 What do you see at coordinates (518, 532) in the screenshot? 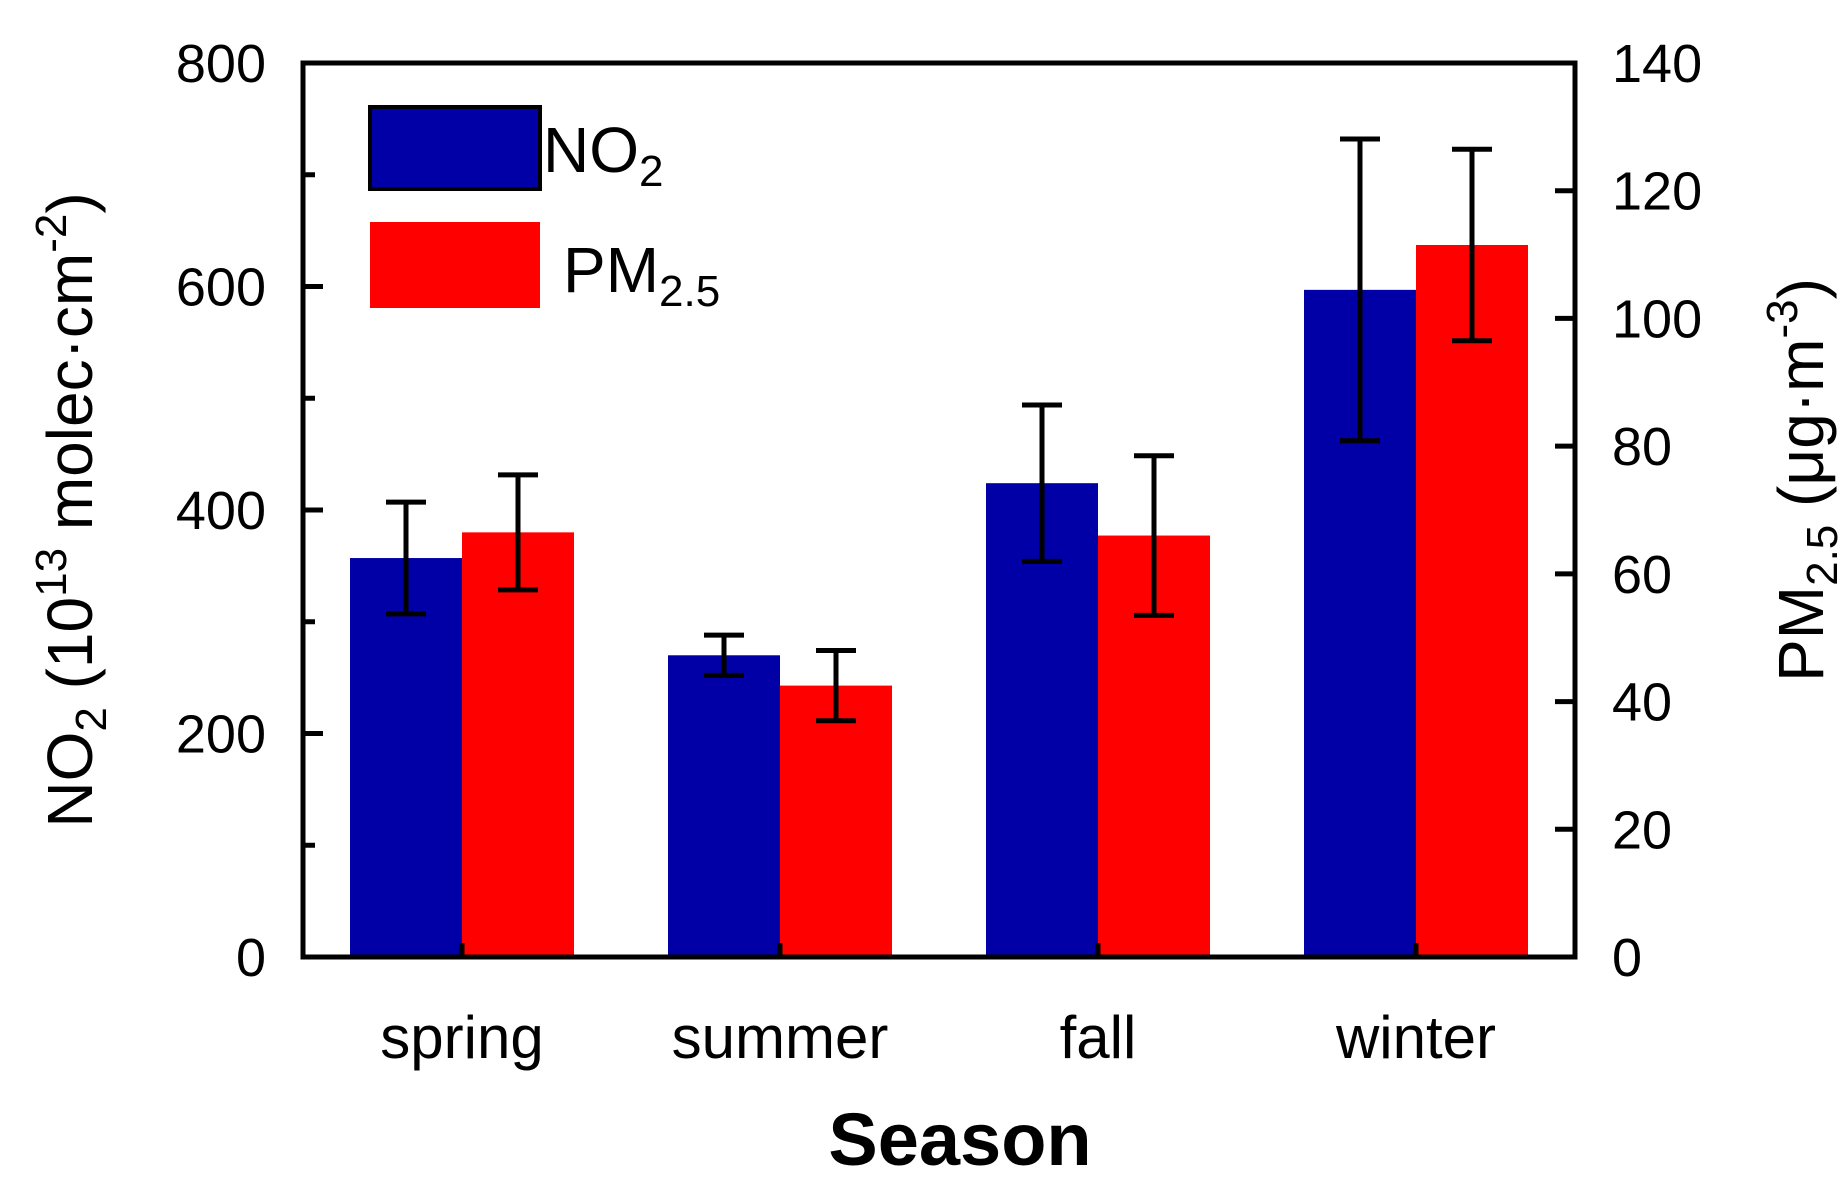
I see `error-bar-pm25-spring` at bounding box center [518, 532].